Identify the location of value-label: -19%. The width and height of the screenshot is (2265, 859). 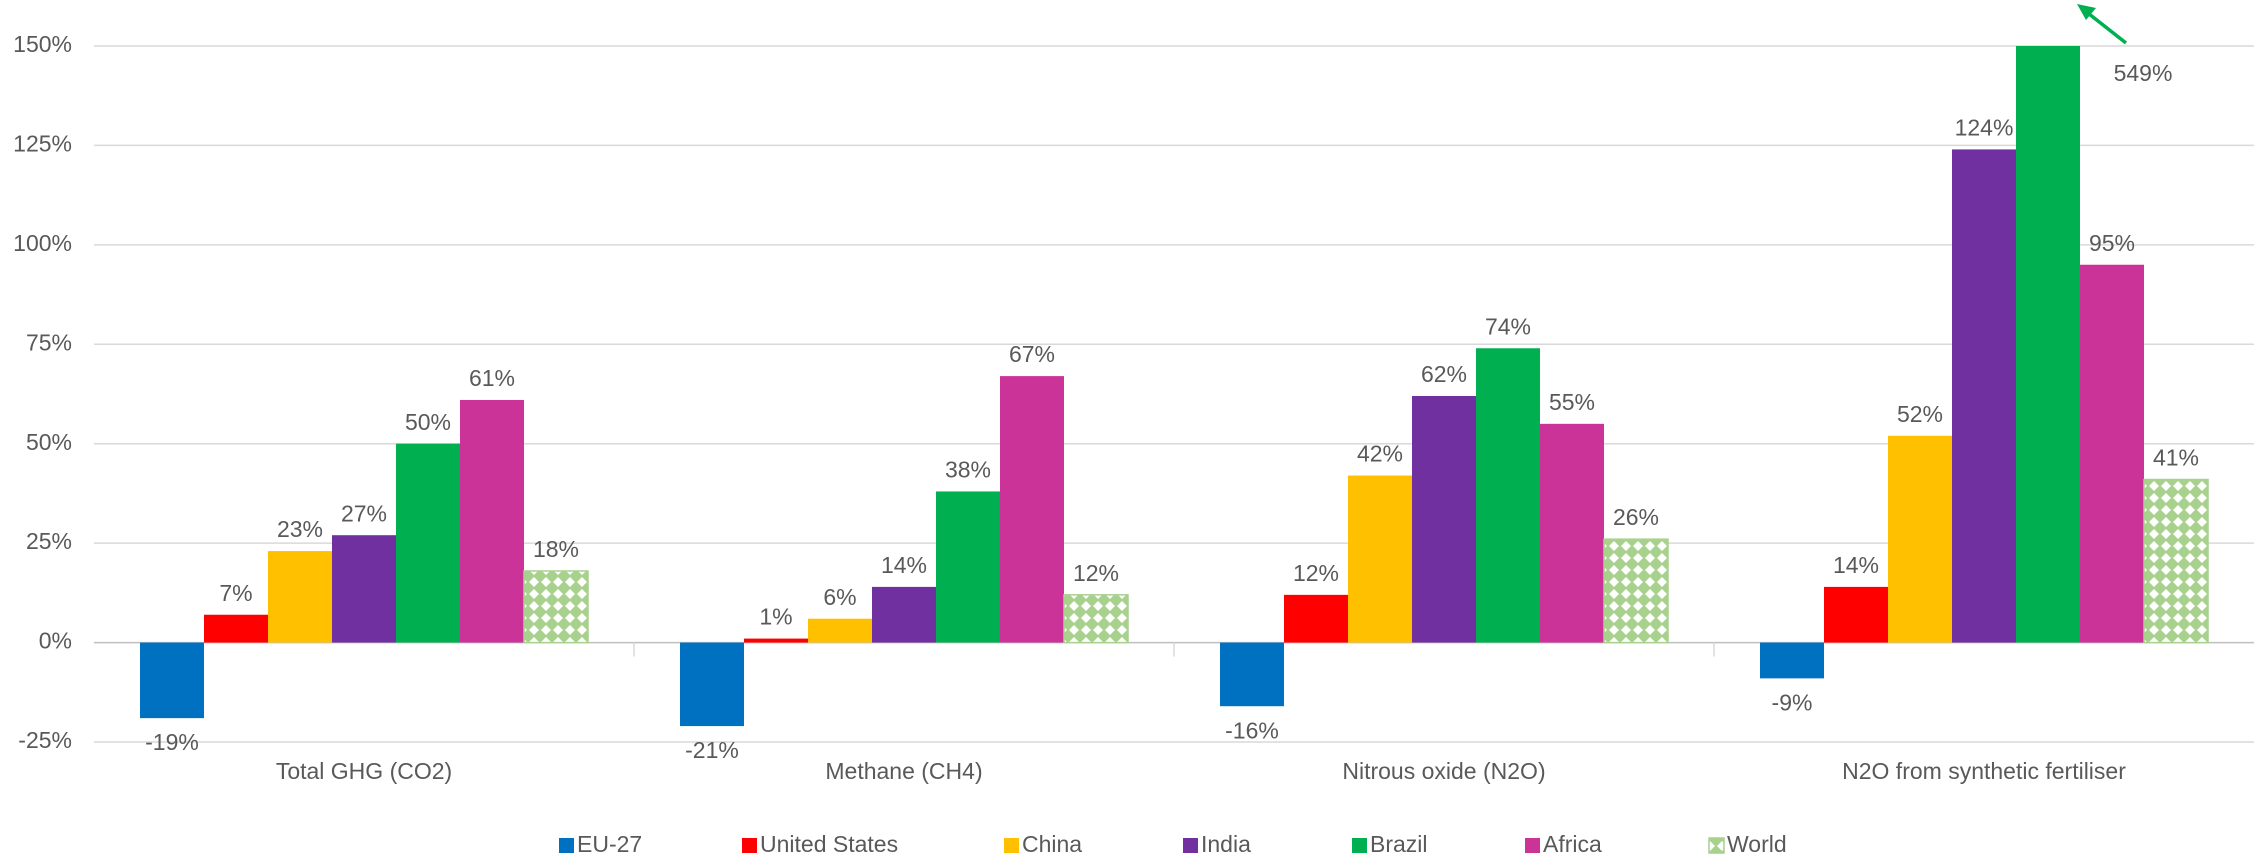
(172, 742).